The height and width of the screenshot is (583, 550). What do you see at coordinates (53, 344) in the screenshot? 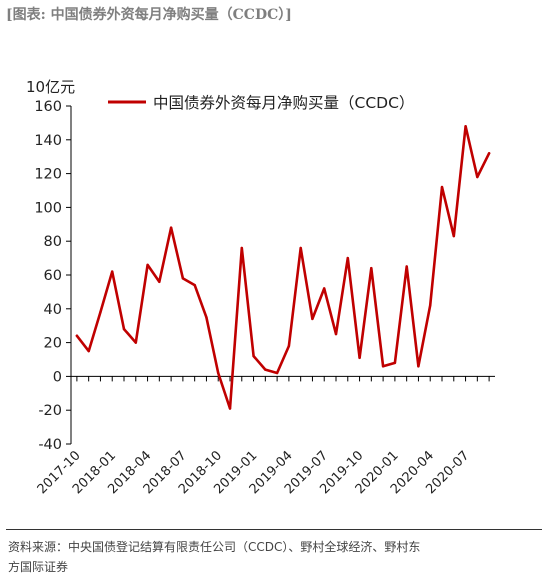
I see `y-tick-label: 20` at bounding box center [53, 344].